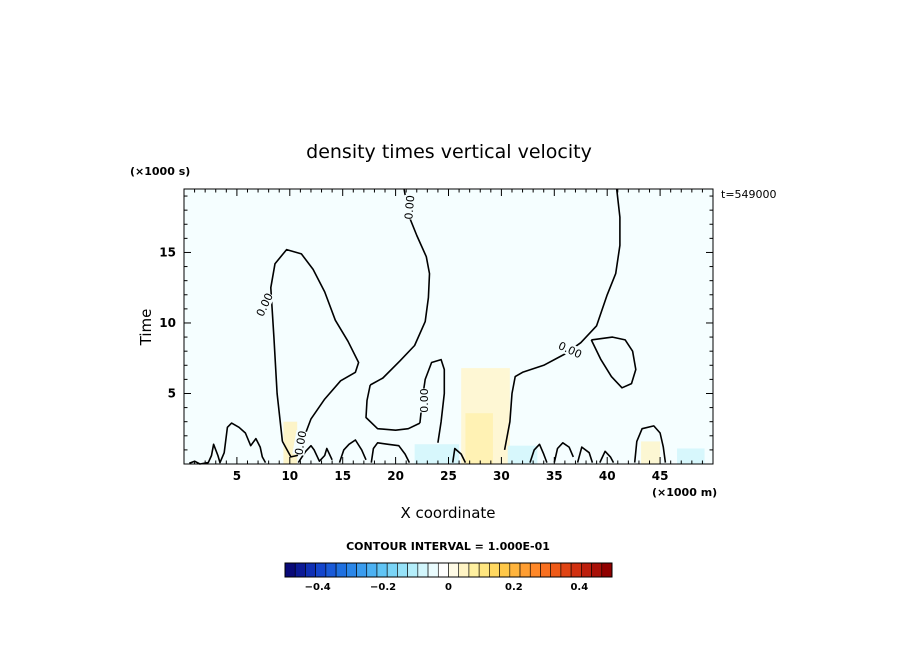 This screenshot has width=904, height=654. I want to click on x-tick-label-20: 20, so click(395, 476).